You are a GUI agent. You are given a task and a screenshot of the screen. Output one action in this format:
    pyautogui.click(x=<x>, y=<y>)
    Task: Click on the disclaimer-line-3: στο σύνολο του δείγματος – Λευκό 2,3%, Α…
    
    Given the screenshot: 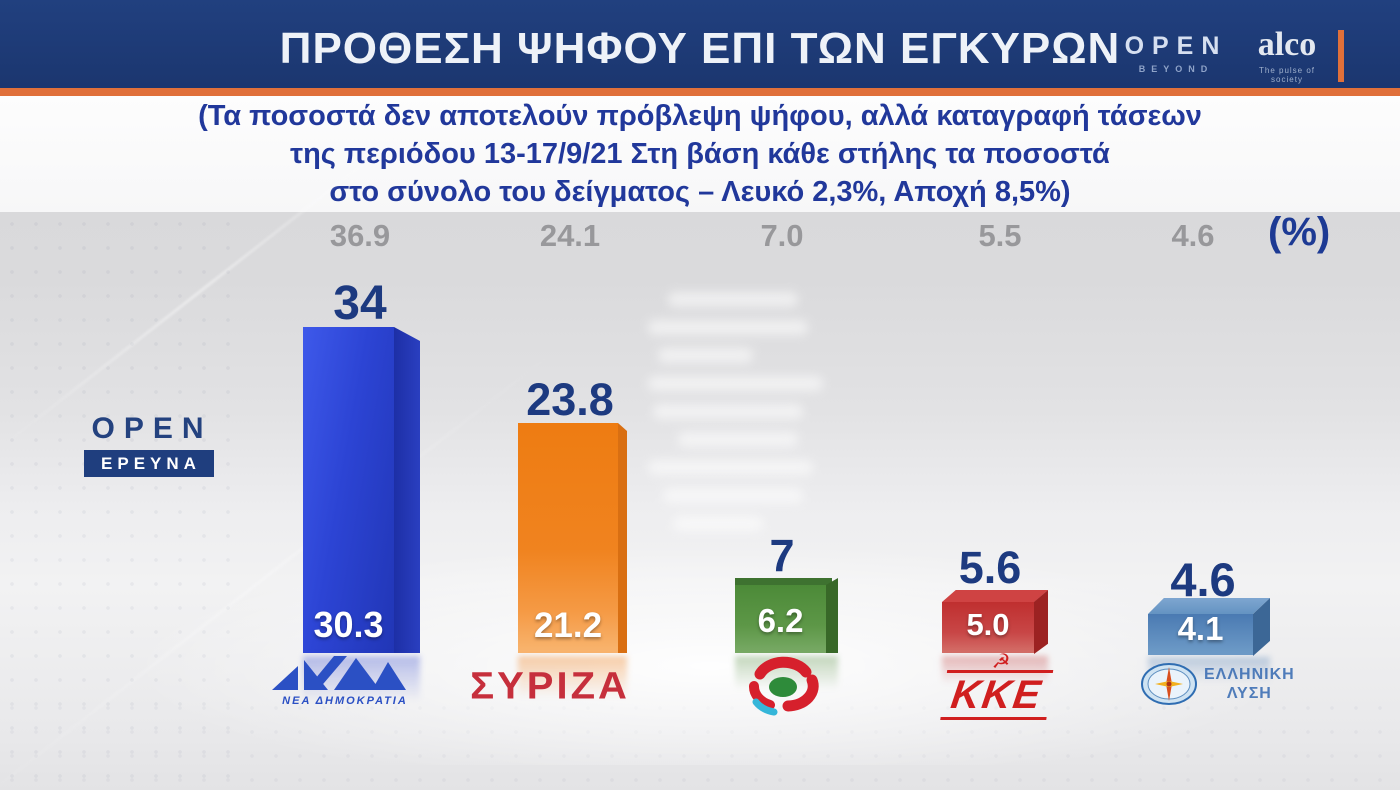 What is the action you would take?
    pyautogui.click(x=700, y=192)
    